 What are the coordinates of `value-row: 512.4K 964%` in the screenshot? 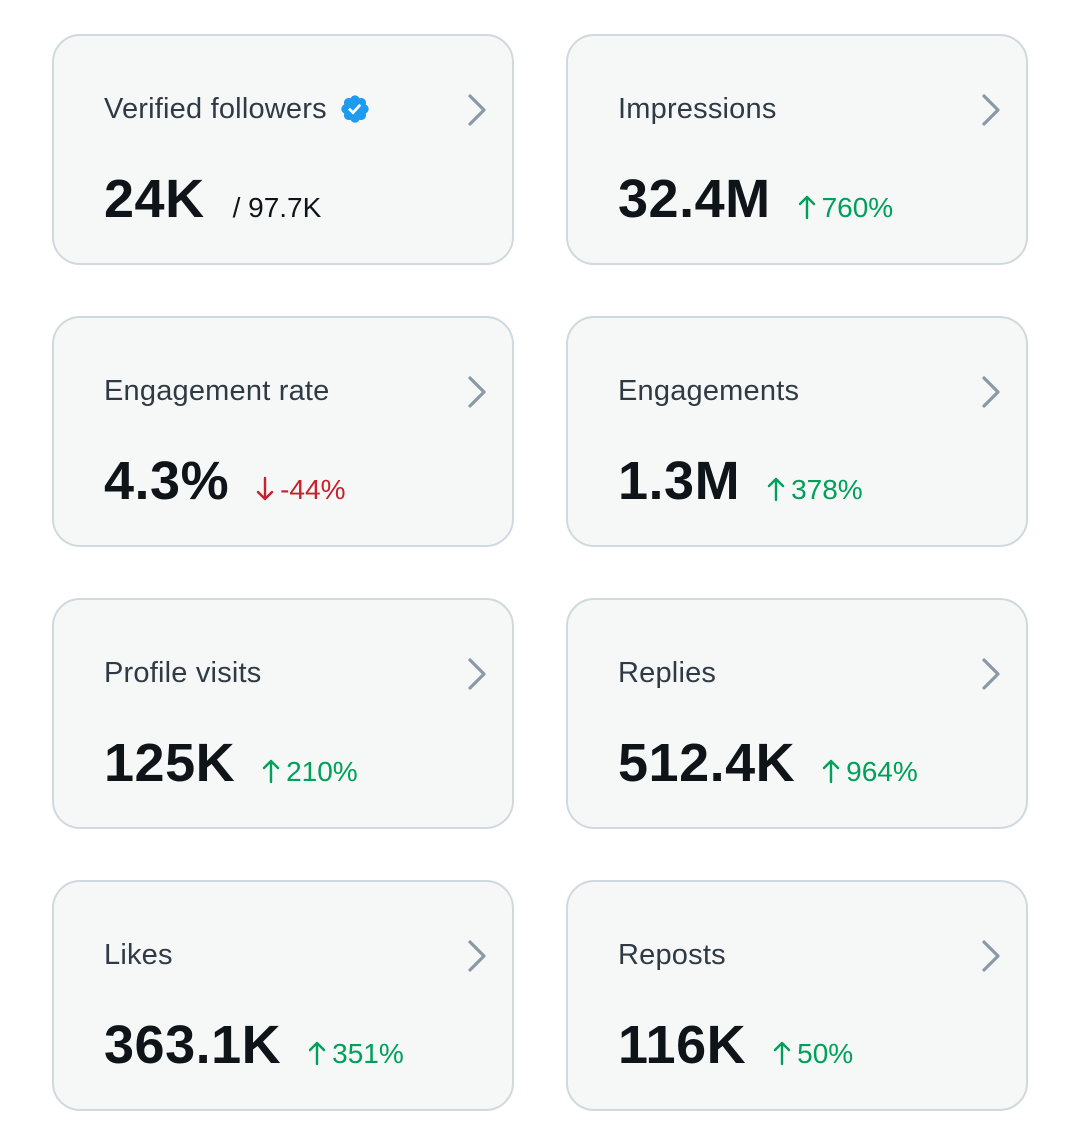 It's located at (768, 763).